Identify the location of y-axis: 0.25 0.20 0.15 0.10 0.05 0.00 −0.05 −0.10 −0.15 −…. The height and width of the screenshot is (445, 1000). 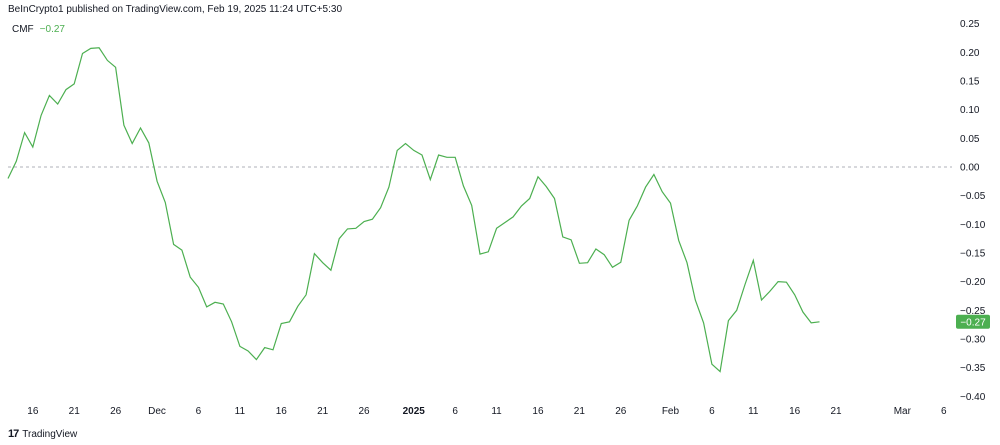
(973, 211).